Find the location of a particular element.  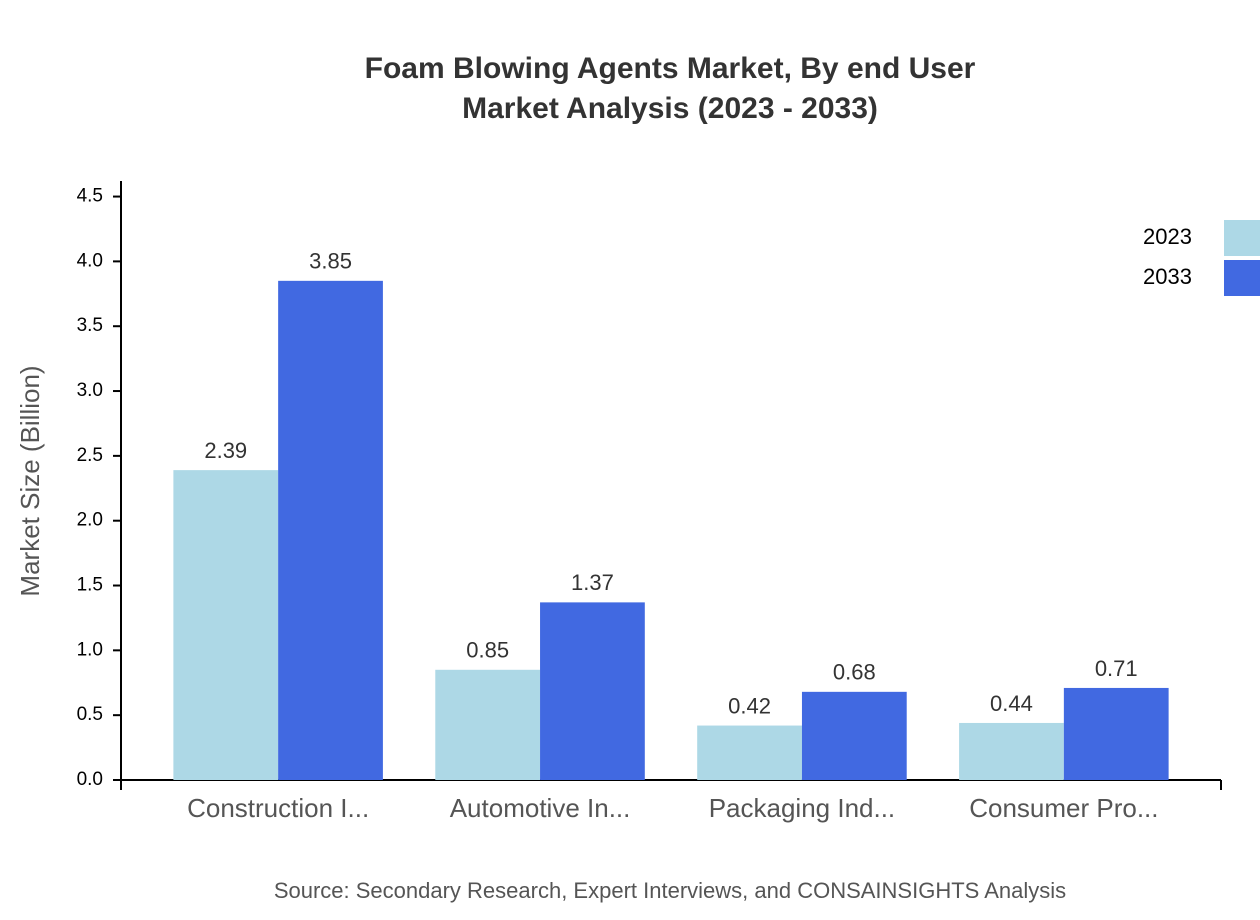

value-label: 0.44 is located at coordinates (1011, 703).